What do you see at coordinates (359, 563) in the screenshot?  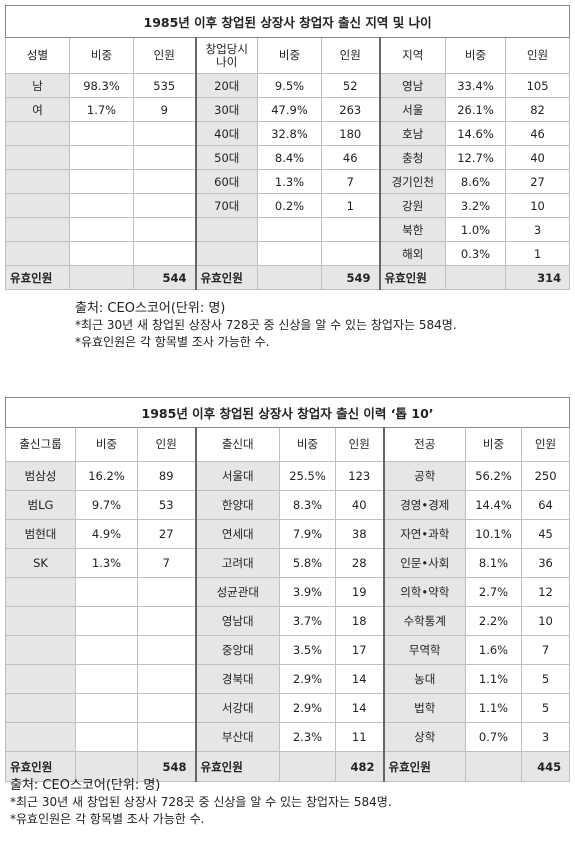 I see `count-value: 28` at bounding box center [359, 563].